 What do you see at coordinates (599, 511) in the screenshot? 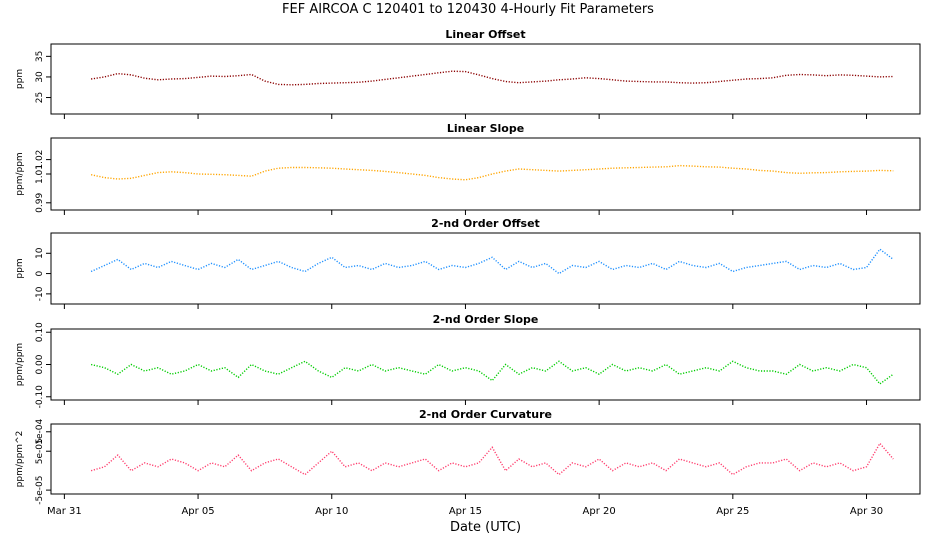
I see `x-tick-label: Apr 20` at bounding box center [599, 511].